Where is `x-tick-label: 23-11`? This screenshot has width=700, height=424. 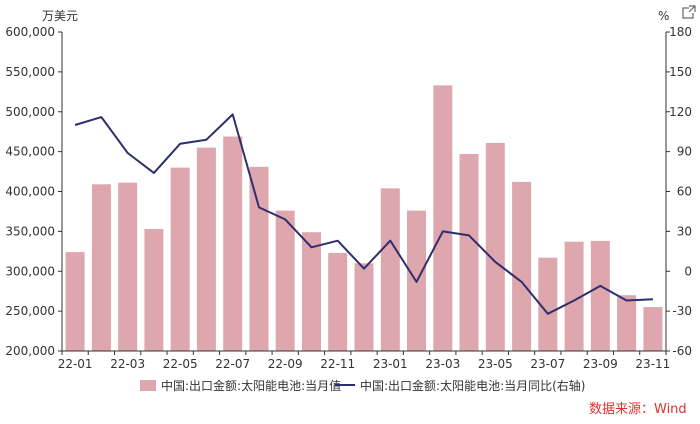 x-tick-label: 23-11 is located at coordinates (652, 364).